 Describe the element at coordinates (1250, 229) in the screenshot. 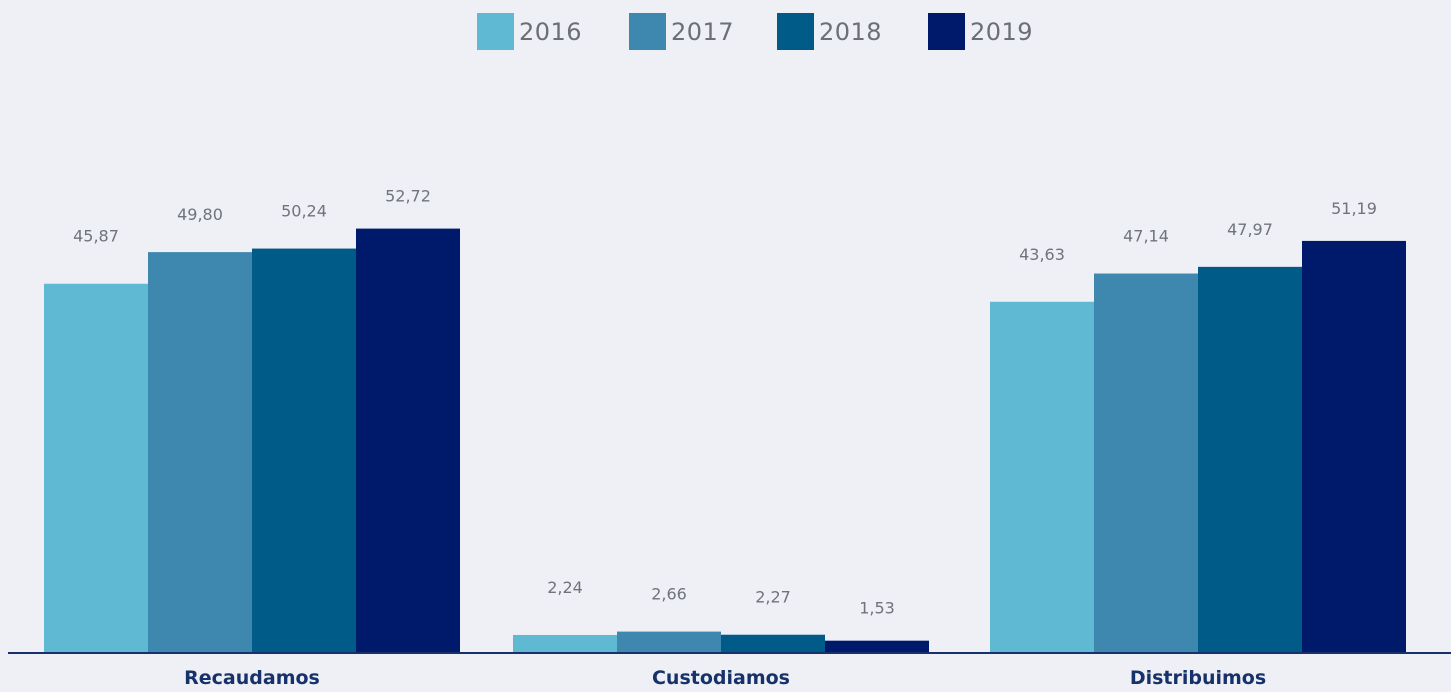

I see `value-label-distribuimos-2018: 47,97` at that location.